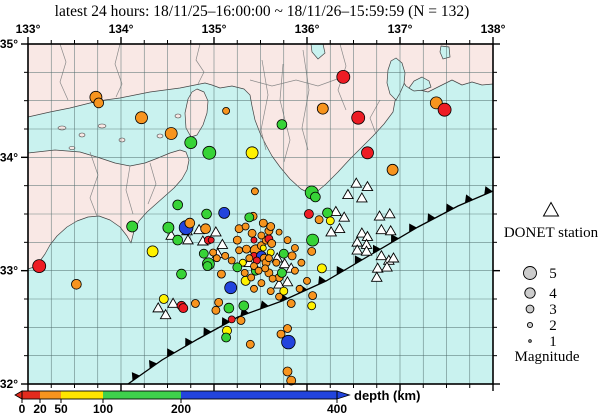  I want to click on colorbar-right-arrow, so click(343, 395).